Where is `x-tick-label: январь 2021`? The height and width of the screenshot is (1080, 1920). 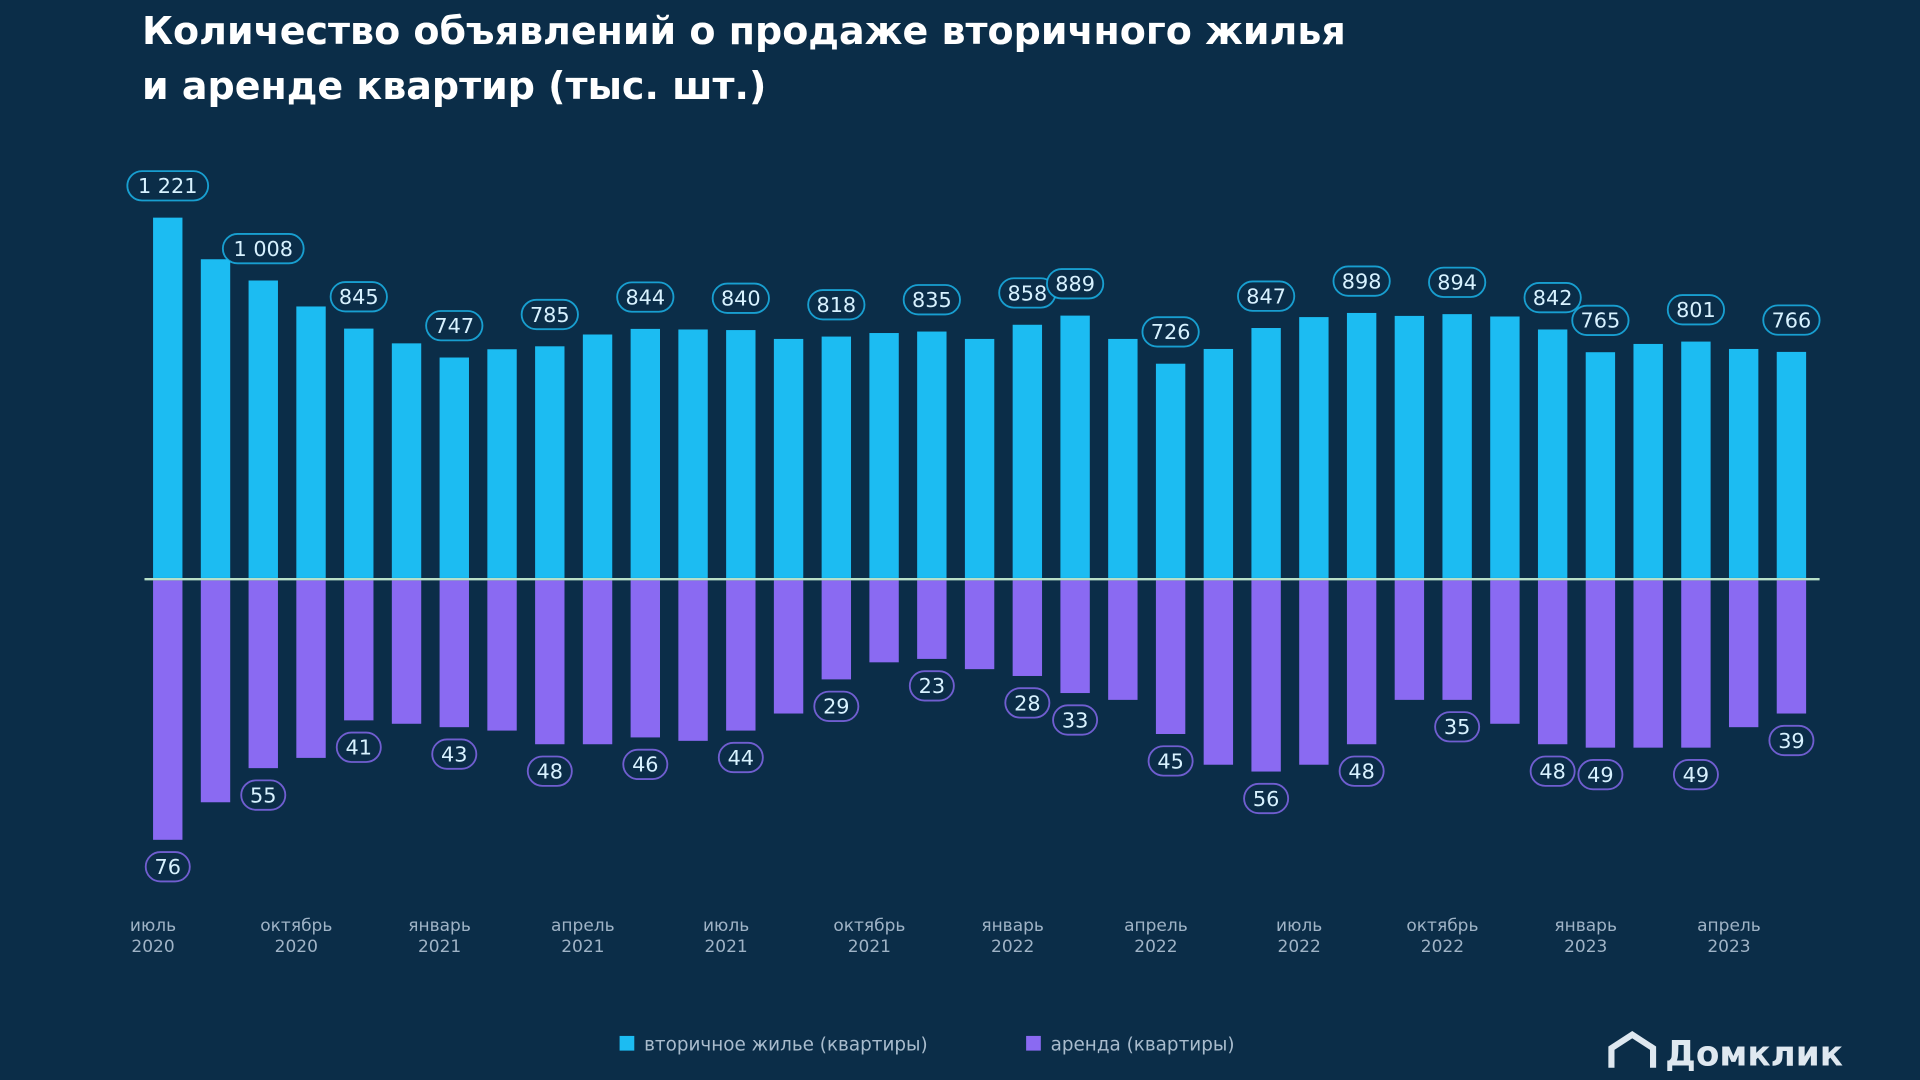
x-tick-label: январь 2021 is located at coordinates (439, 936).